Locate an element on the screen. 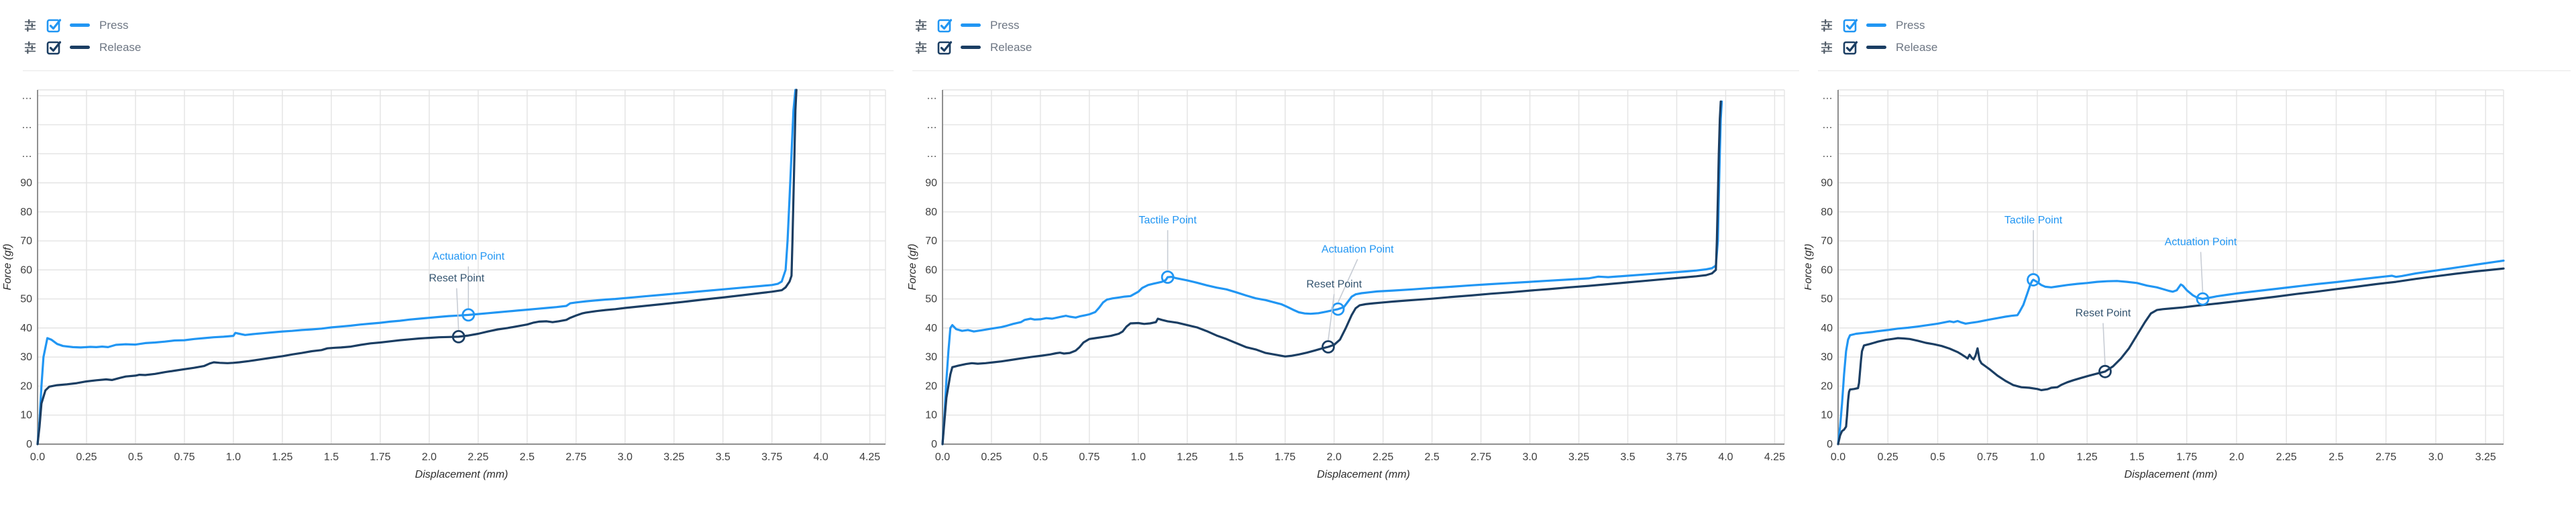  release-line-swatch is located at coordinates (80, 47).